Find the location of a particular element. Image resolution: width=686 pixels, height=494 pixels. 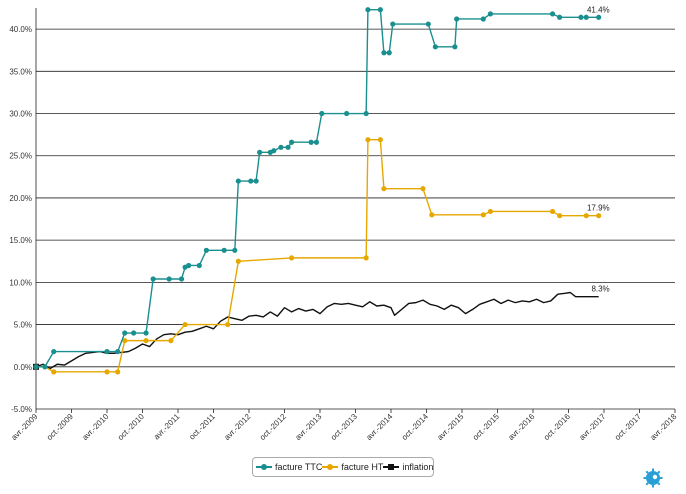

legend-item-facture-ttc: facture TTC is located at coordinates (289, 467).